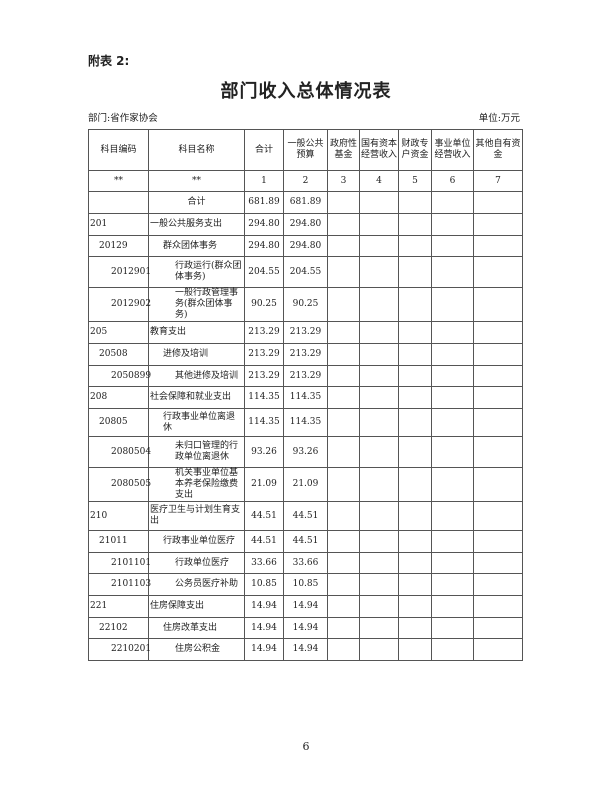  What do you see at coordinates (305, 584) in the screenshot?
I see `general-budget-value: 10.85` at bounding box center [305, 584].